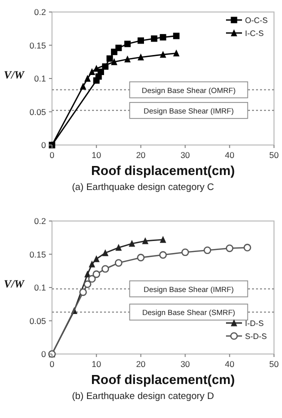 The height and width of the screenshot is (418, 282). Describe the element at coordinates (143, 396) in the screenshot. I see `text: (b) Earthquake design category D` at that location.